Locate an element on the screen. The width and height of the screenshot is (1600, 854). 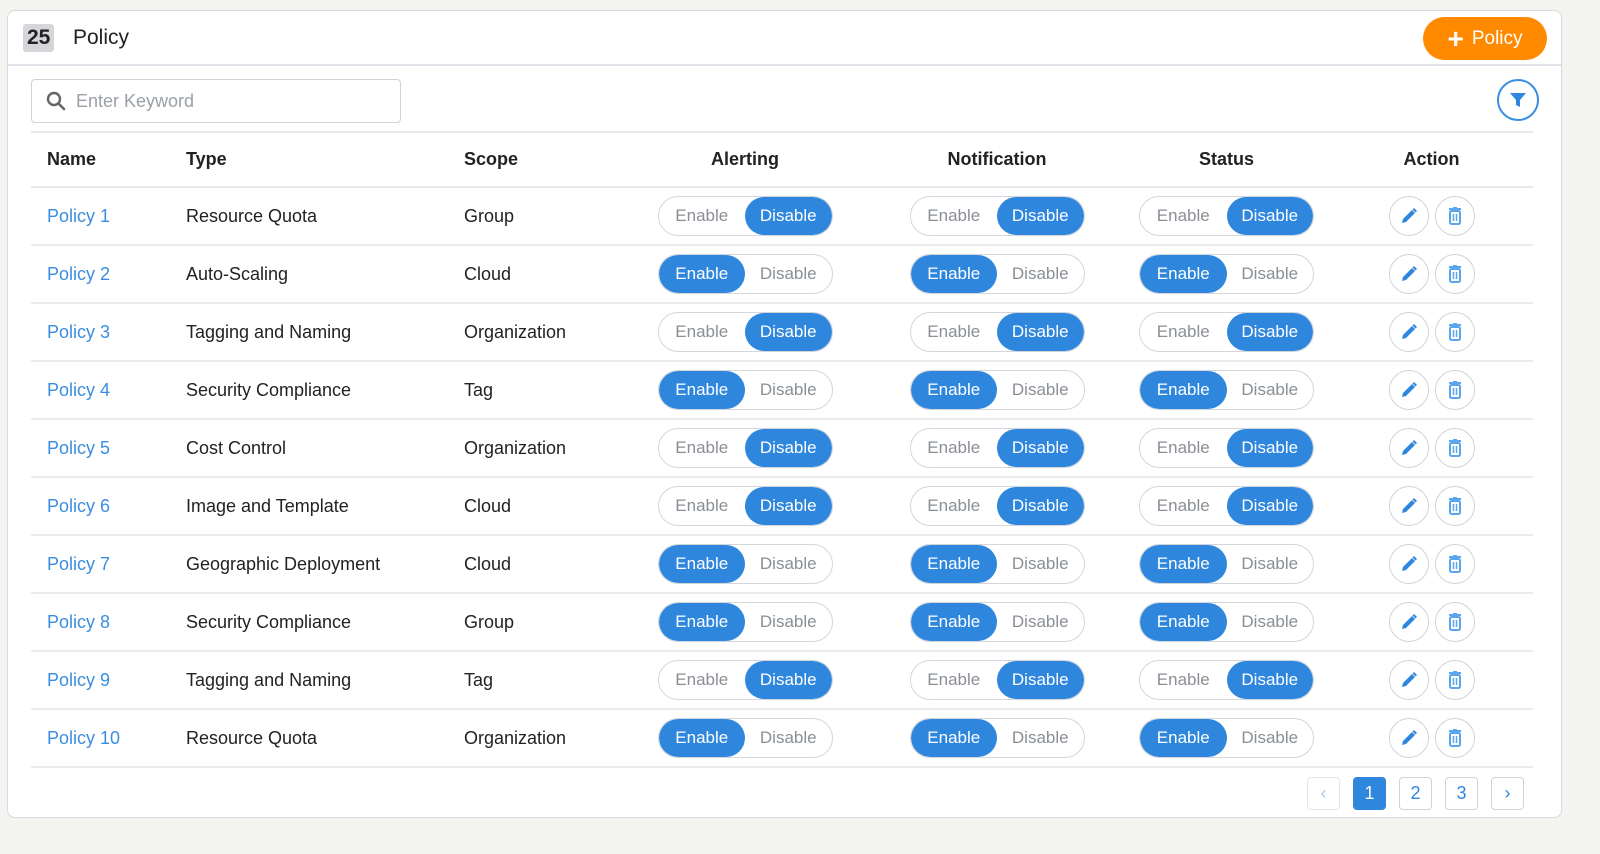
search-box is located at coordinates (216, 101).